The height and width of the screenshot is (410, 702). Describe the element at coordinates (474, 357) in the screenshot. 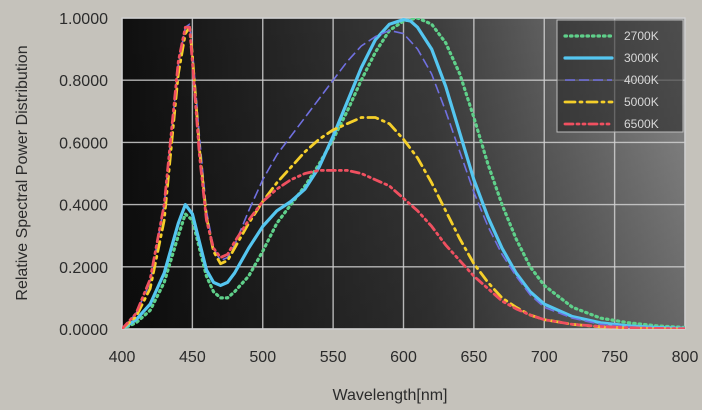

I see `x-tick-label: 650` at that location.